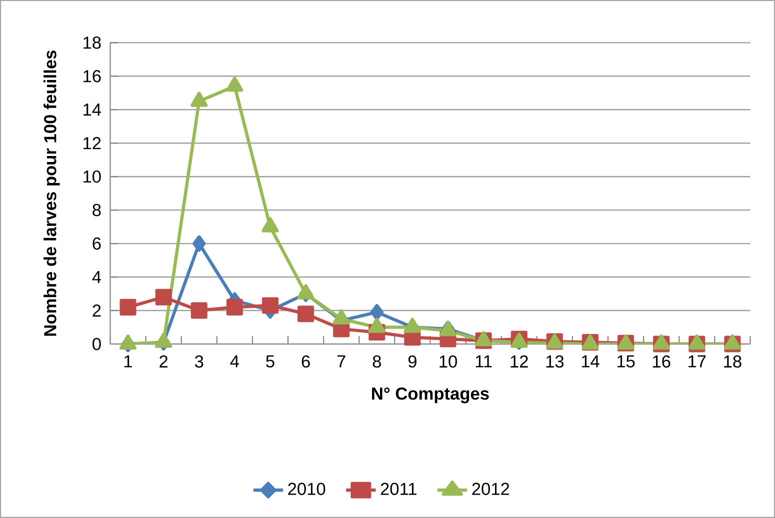 Image resolution: width=775 pixels, height=518 pixels. What do you see at coordinates (92, 76) in the screenshot?
I see `y-tick-label: 16` at bounding box center [92, 76].